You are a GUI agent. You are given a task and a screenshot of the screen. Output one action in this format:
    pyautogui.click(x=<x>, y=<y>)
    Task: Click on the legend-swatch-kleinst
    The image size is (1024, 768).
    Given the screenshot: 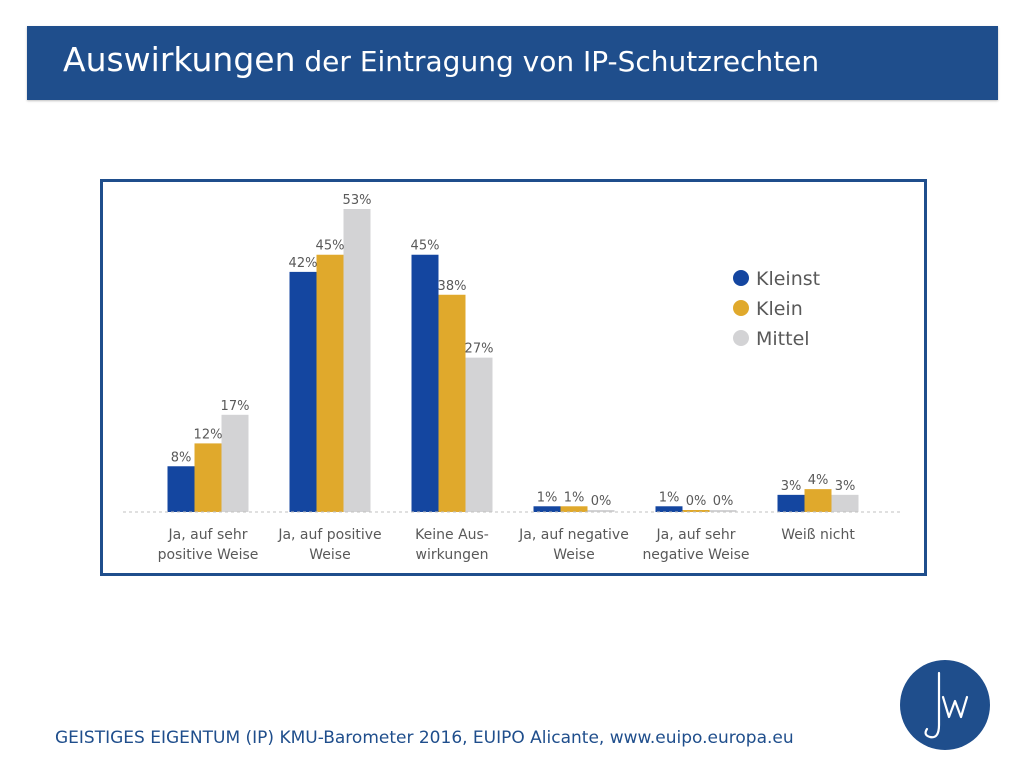 What is the action you would take?
    pyautogui.click(x=741, y=278)
    